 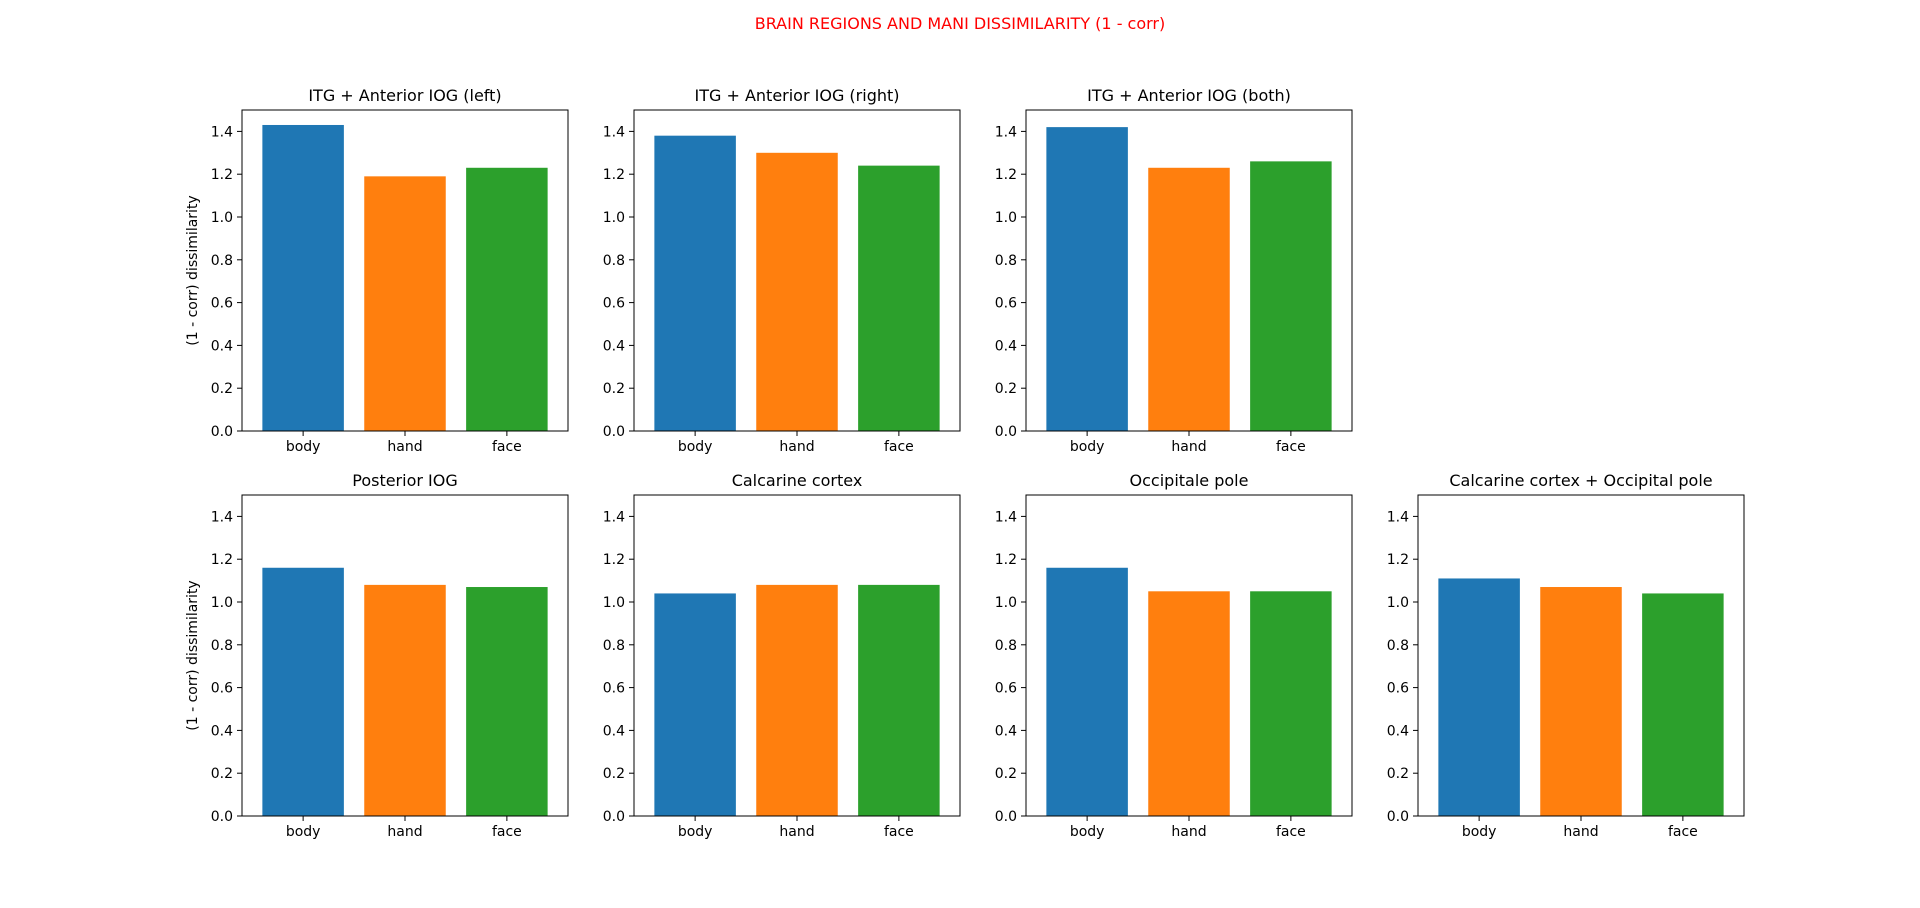 I want to click on subplot-title: ITG + Anterior IOG (both), so click(x=1189, y=95).